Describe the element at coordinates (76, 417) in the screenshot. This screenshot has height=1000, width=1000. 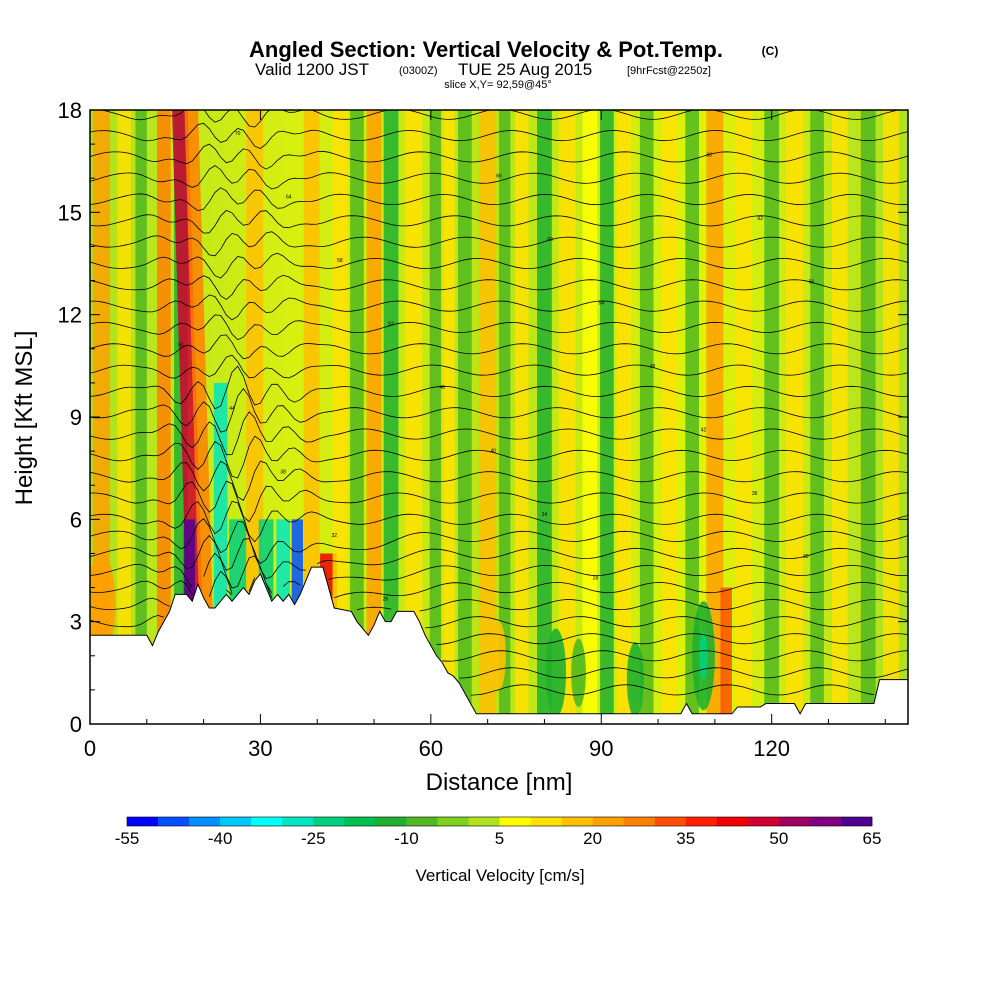
I see `y-tick-label: 9` at that location.